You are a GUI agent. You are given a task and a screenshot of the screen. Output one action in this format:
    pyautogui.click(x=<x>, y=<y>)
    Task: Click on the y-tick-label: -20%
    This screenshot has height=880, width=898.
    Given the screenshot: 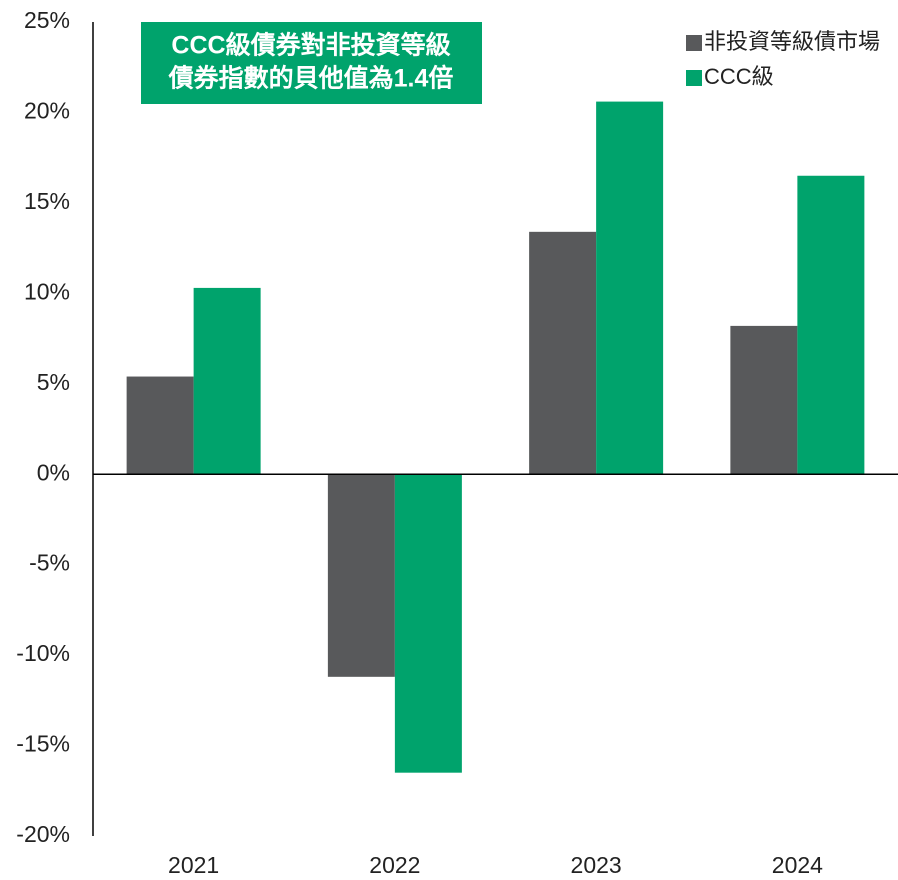 What is the action you would take?
    pyautogui.click(x=43, y=834)
    